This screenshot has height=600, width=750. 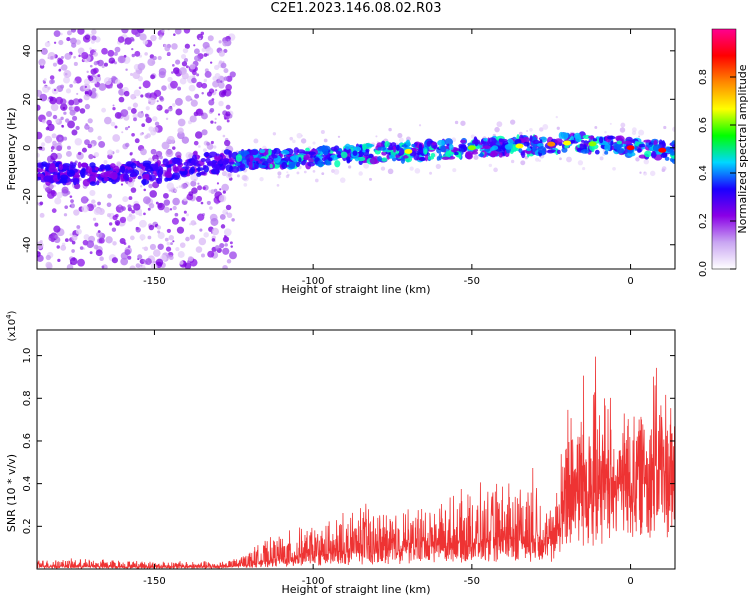 What do you see at coordinates (630, 281) in the screenshot?
I see `spectrogram-xtick-label: 0` at bounding box center [630, 281].